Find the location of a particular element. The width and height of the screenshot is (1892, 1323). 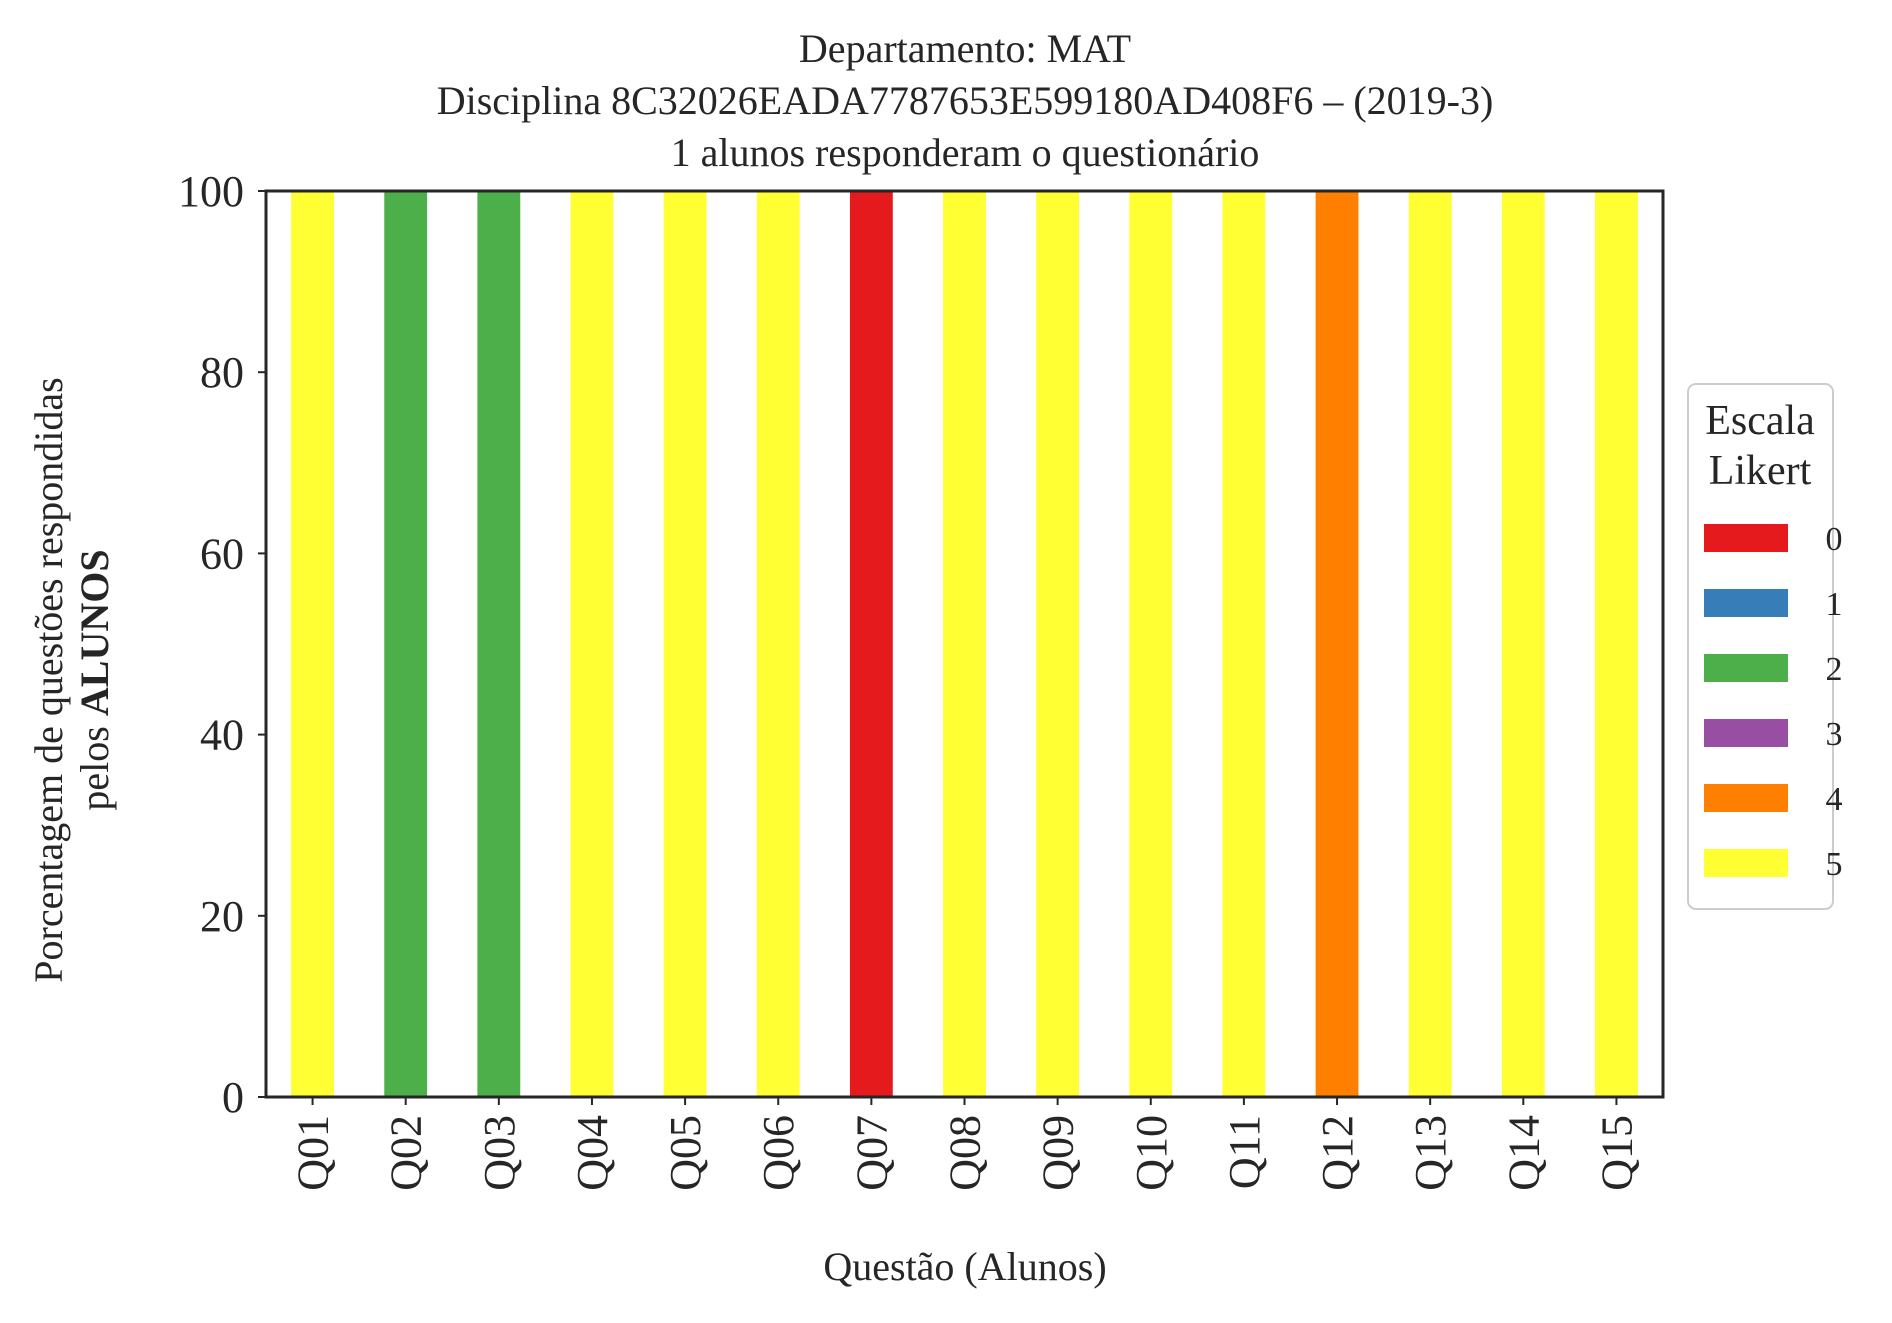

x-tick-label: Q06 is located at coordinates (778, 1153).